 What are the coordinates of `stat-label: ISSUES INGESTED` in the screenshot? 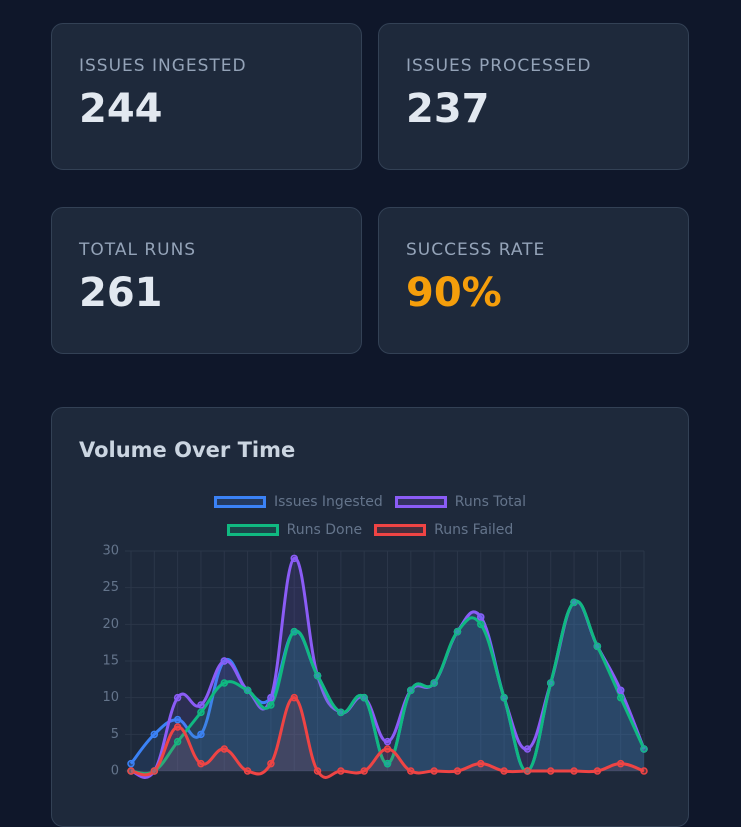 It's located at (163, 66).